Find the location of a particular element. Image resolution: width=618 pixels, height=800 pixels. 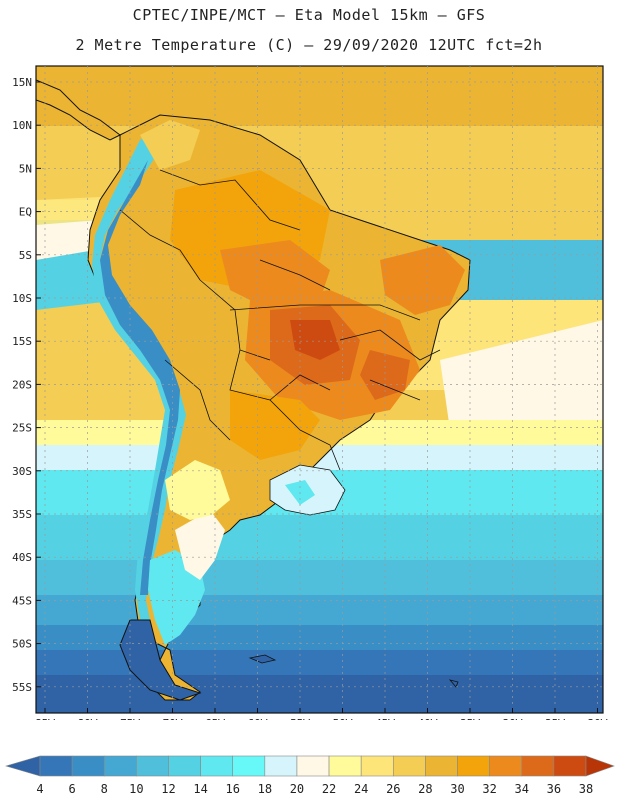

ocean-band-atlantic-mild is located at coordinates (521, 375).